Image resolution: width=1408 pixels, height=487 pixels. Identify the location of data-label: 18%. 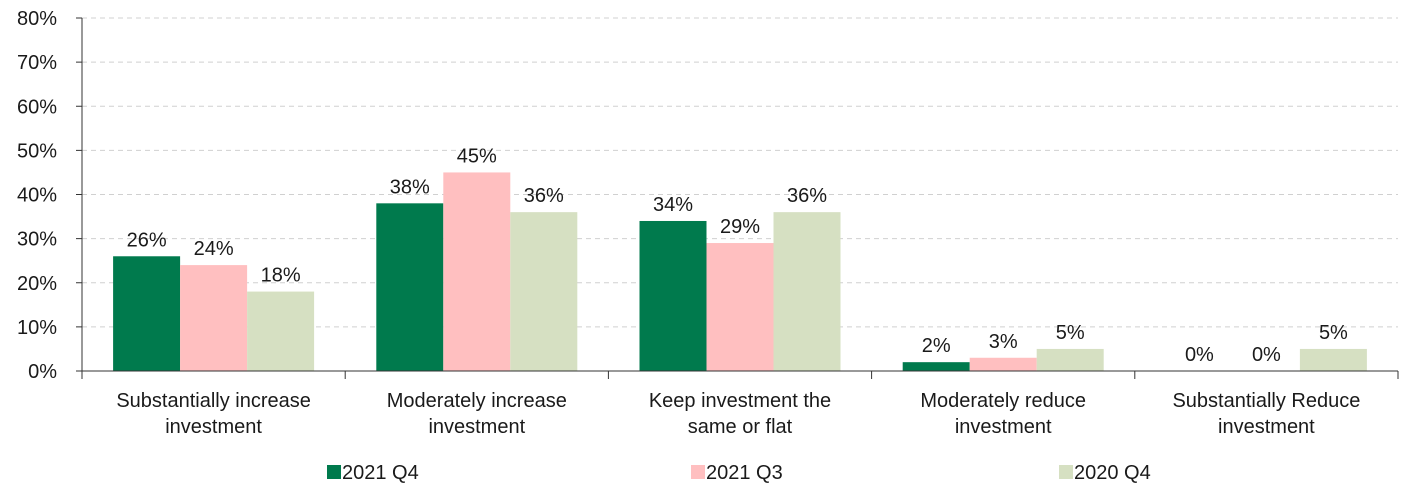
(281, 276).